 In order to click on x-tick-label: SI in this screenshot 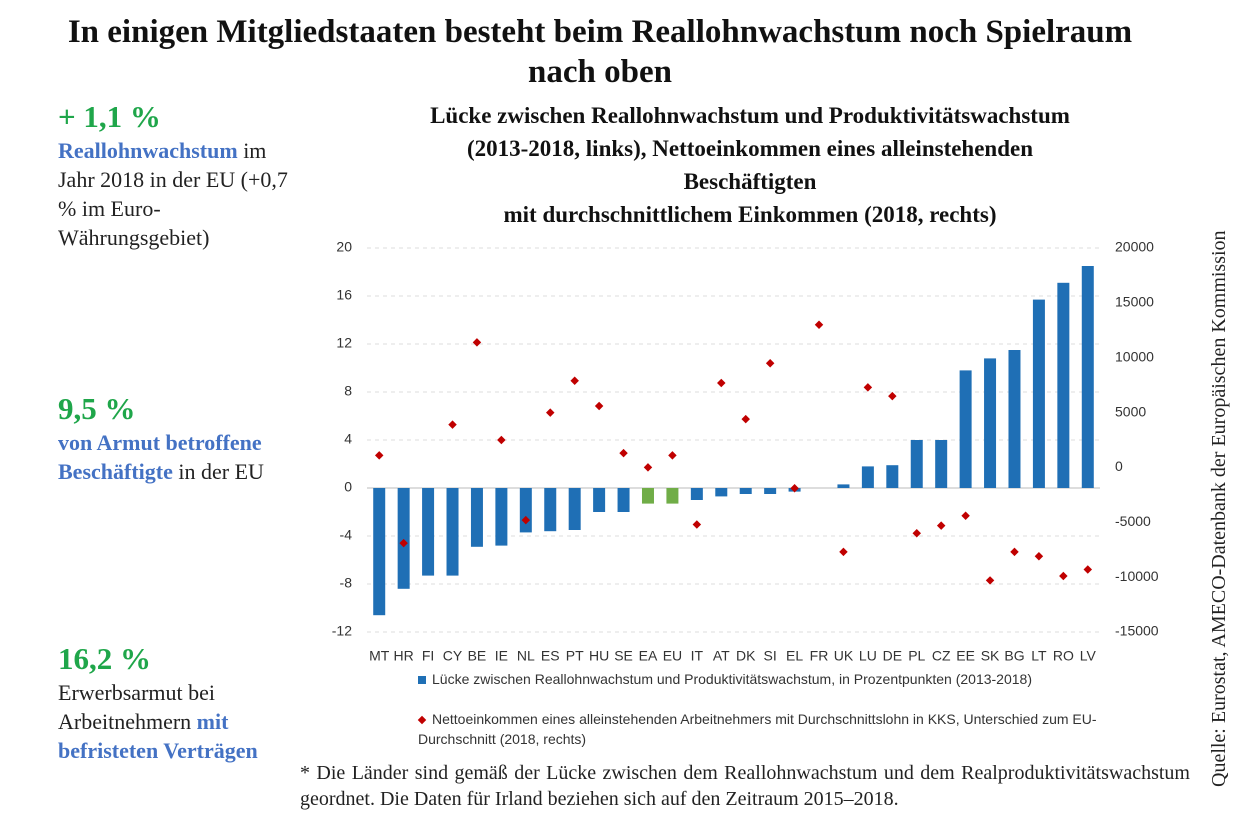, I will do `click(770, 656)`.